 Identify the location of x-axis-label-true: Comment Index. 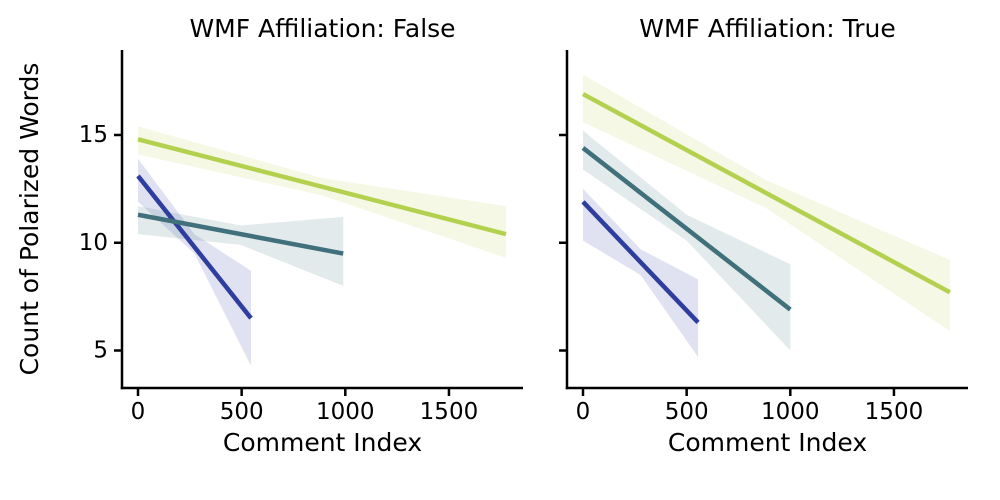
(767, 442).